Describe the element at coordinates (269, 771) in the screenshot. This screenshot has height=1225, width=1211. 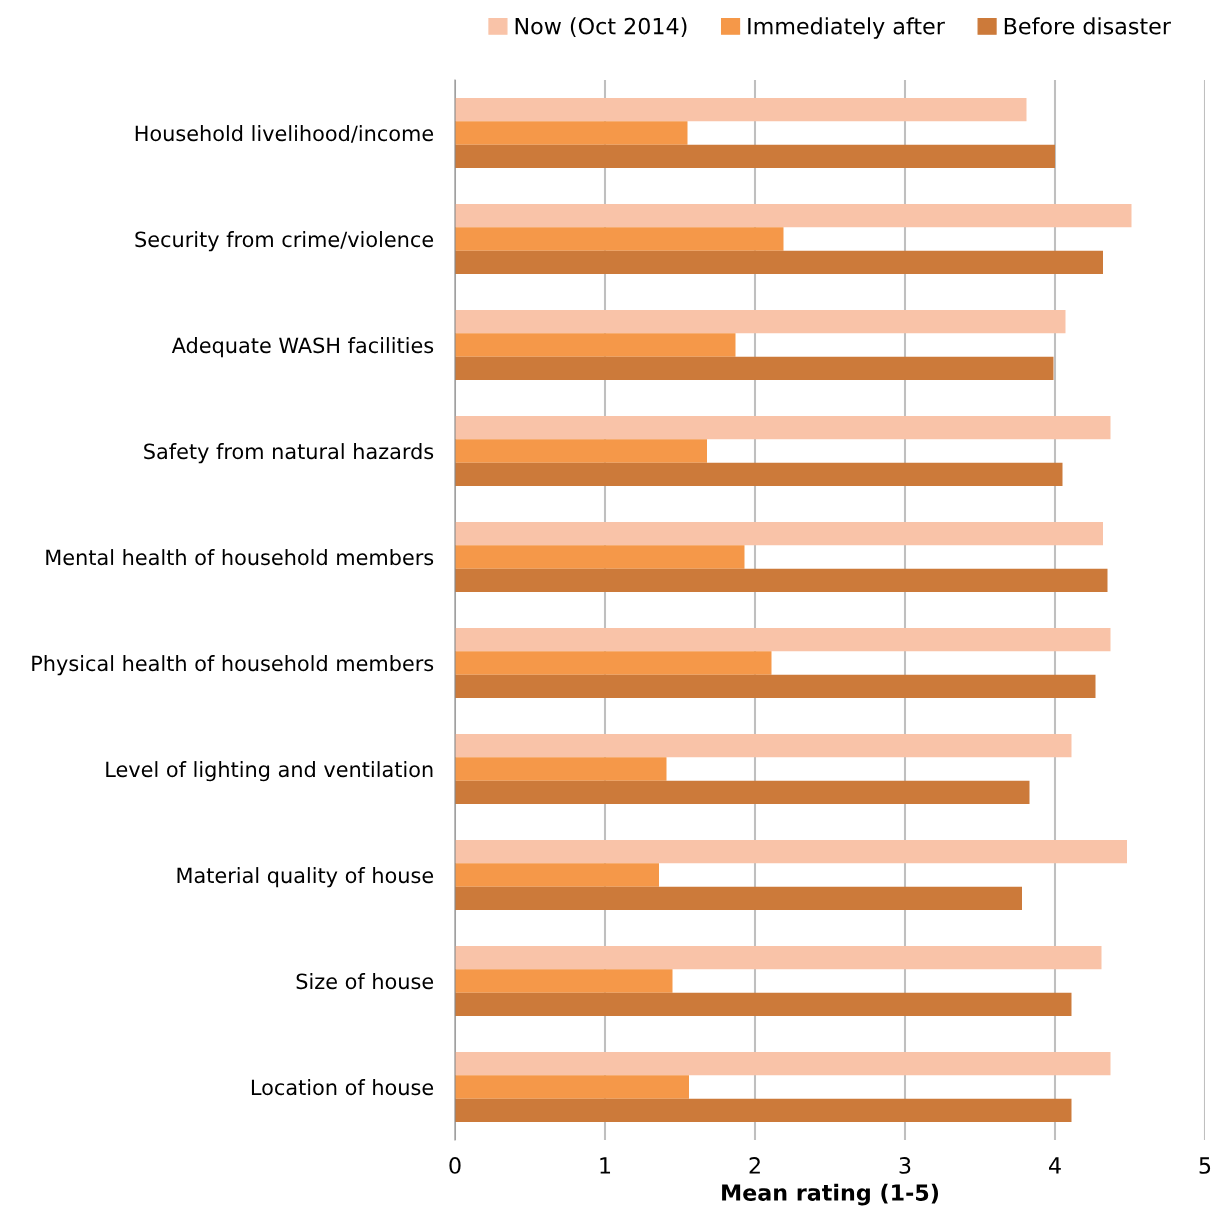
I see `y-tick-label: Level of lighting and ventilation` at that location.